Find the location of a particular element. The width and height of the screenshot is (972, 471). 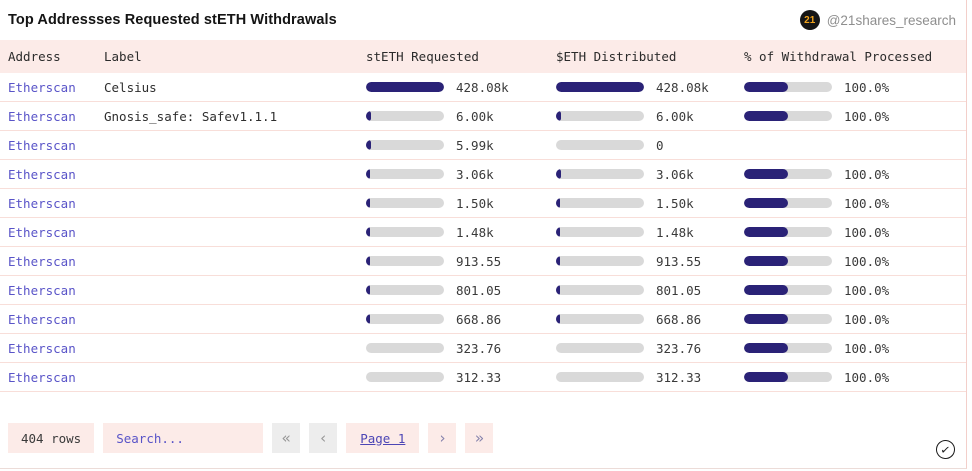

eth-distributed-cell: 3.06k is located at coordinates (650, 174).